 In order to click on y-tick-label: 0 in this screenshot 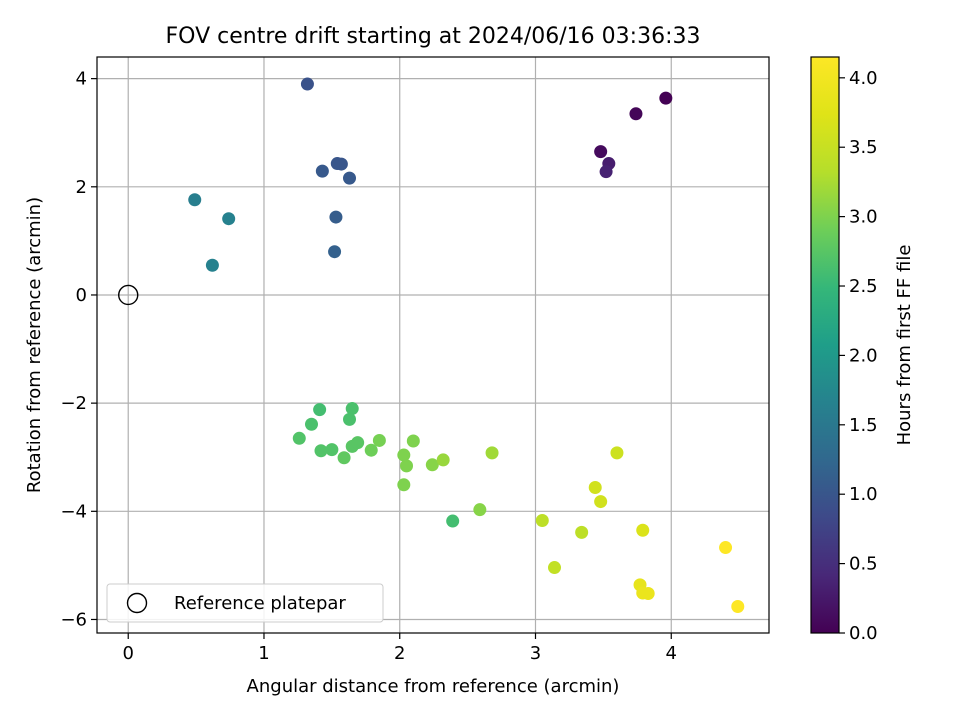, I will do `click(81, 295)`.